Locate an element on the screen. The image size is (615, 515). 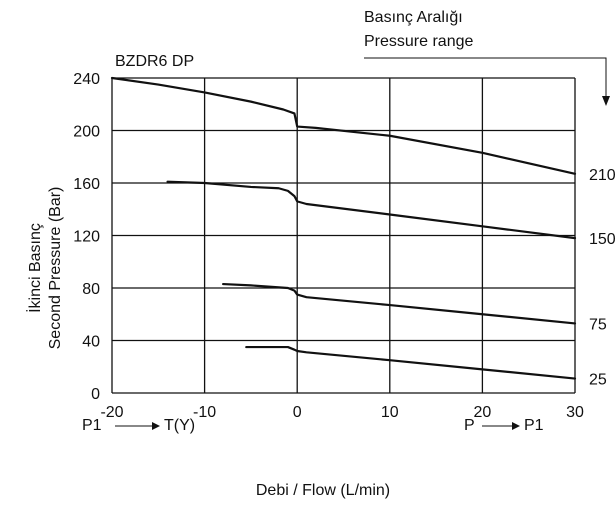
y-axis-label-line2: Second Pressure (Bar) is located at coordinates (55, 268).